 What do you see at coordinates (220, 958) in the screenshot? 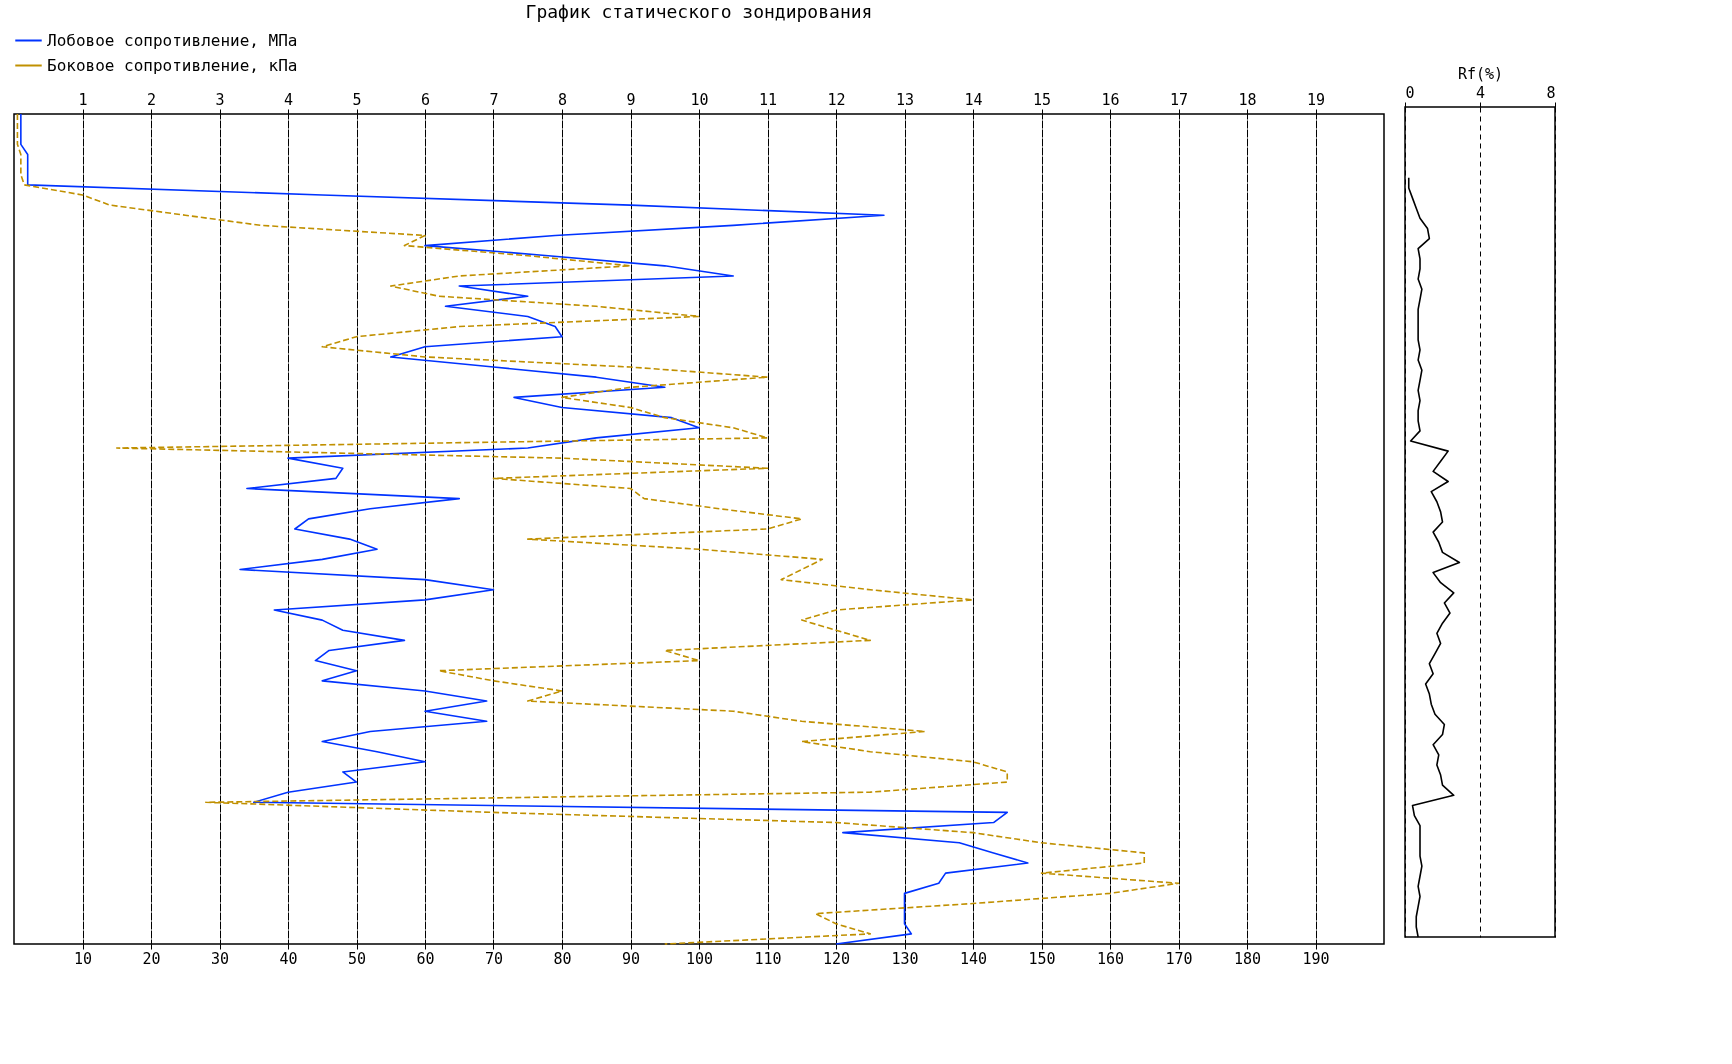
I see `x-tick-label: 30` at bounding box center [220, 958].